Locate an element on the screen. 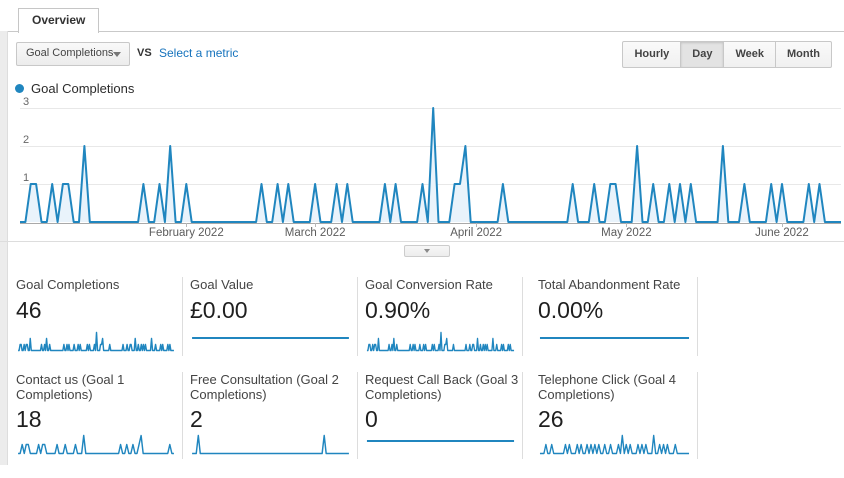 The image size is (844, 478). chart-collapse-button is located at coordinates (427, 251).